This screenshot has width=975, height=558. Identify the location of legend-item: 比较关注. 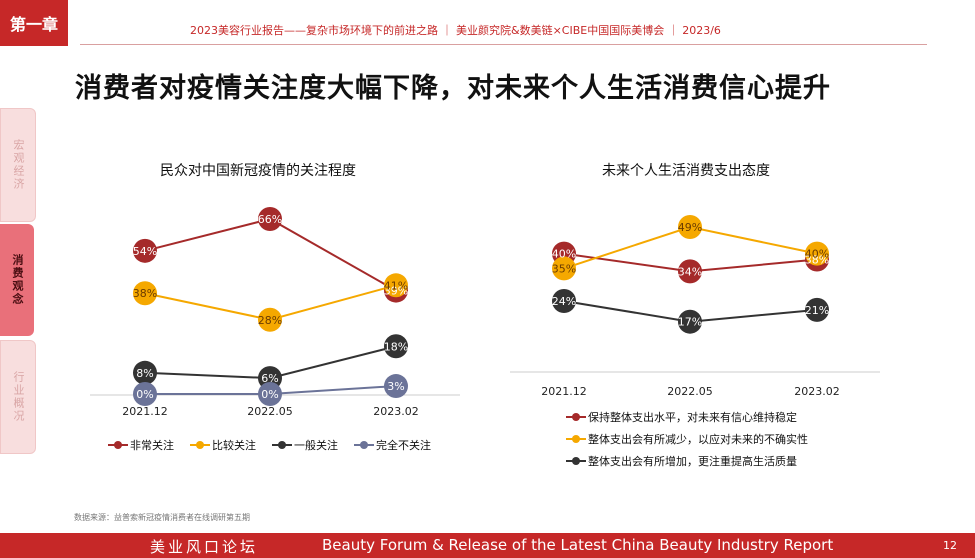
(223, 445).